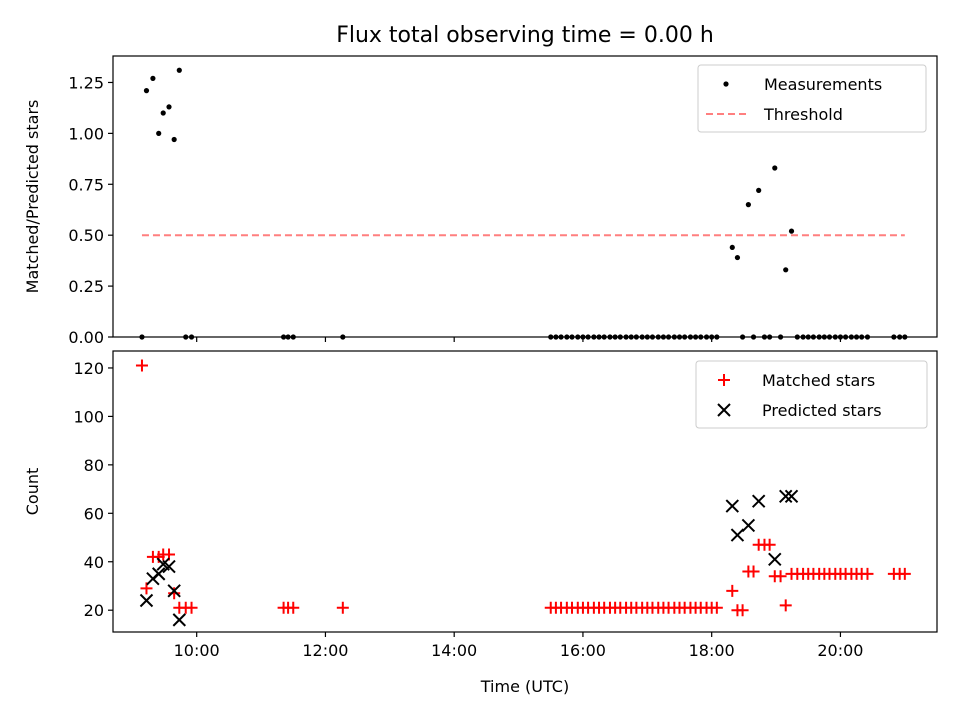 The width and height of the screenshot is (960, 720). I want to click on x-tick-label: 10:00, so click(197, 650).